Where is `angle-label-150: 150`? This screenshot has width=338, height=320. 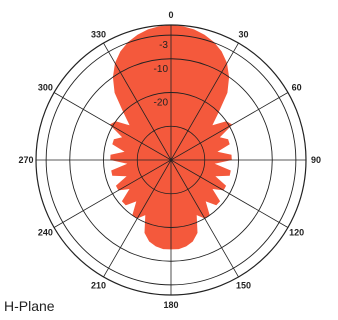
angle-label-150: 150 is located at coordinates (243, 286).